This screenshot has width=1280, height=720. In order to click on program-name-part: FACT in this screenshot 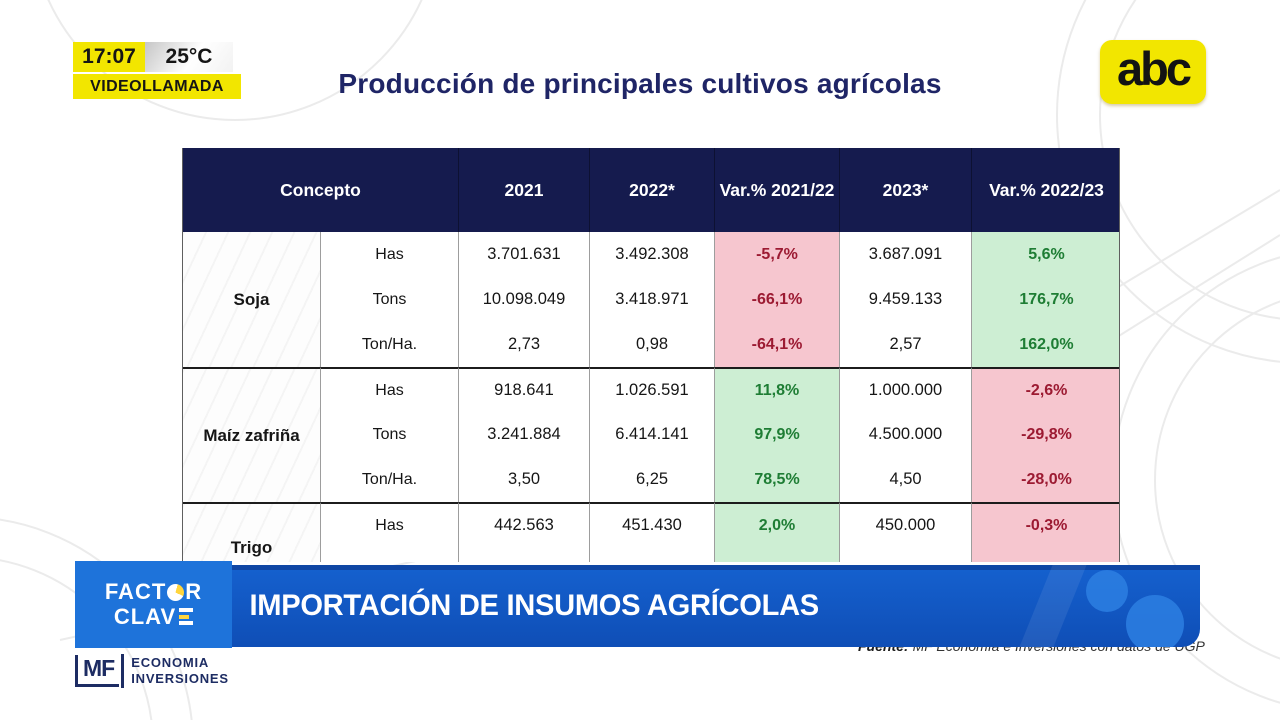, I will do `click(135, 591)`.